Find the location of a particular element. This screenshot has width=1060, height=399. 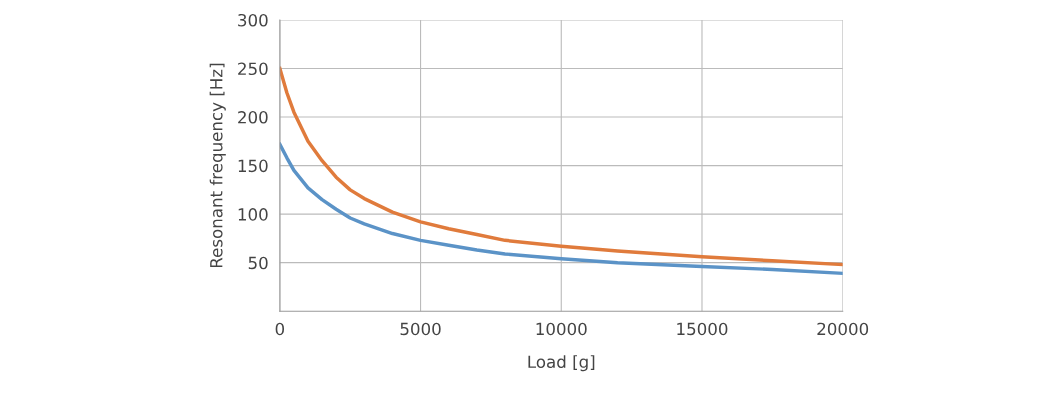

y-tick-label: 300 is located at coordinates (253, 20).